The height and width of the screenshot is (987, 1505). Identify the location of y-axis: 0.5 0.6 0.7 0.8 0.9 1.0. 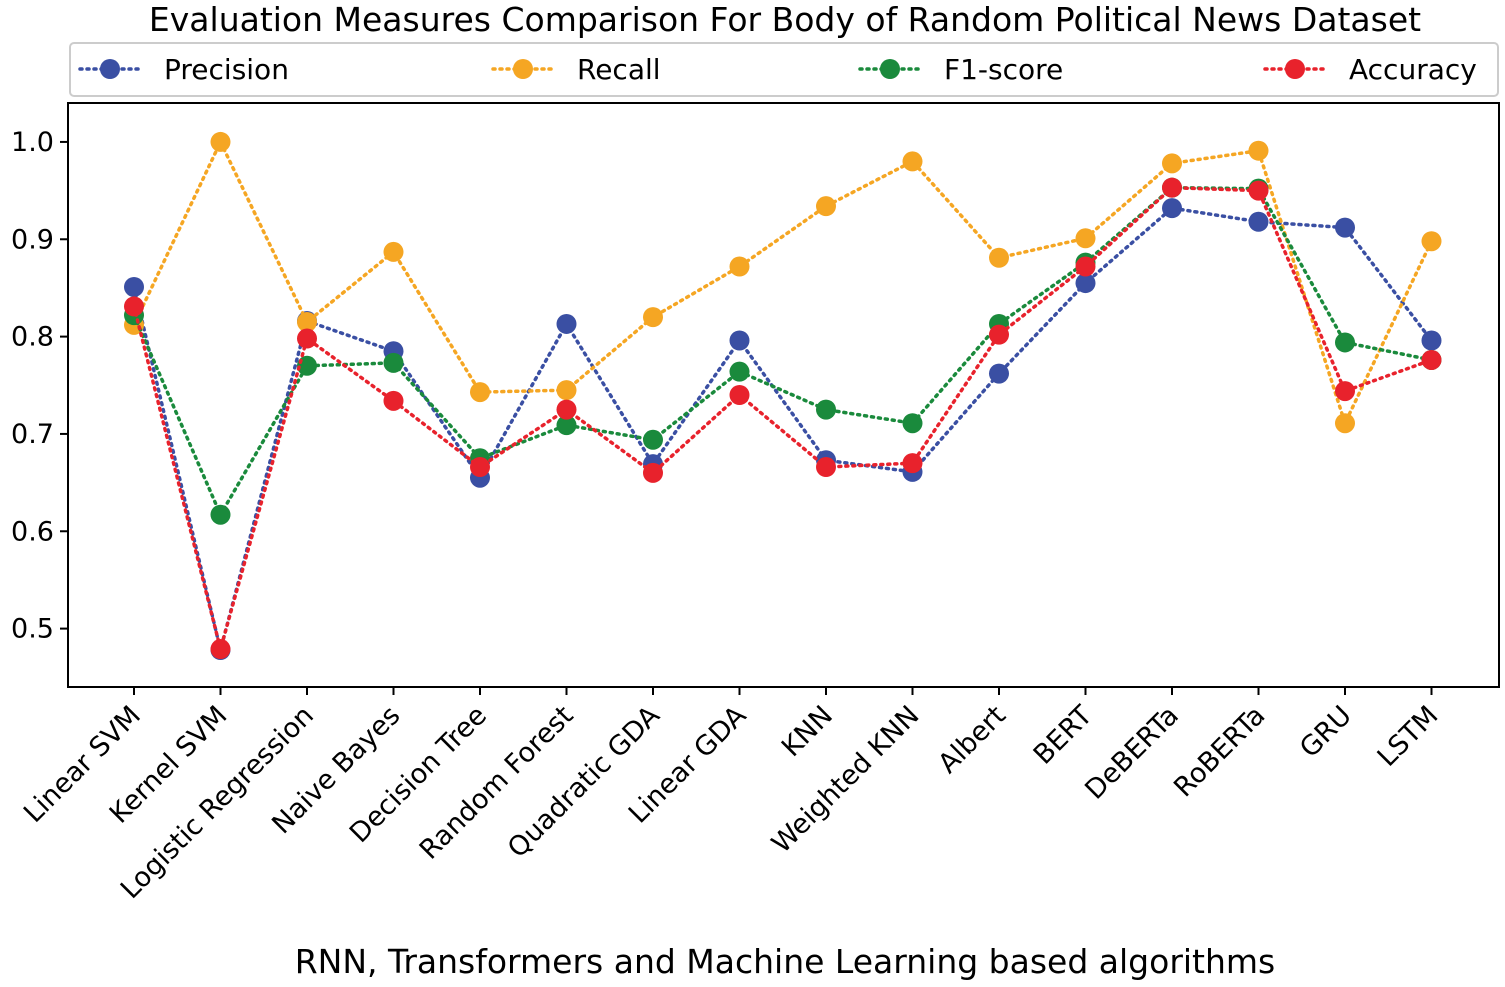
(39, 386).